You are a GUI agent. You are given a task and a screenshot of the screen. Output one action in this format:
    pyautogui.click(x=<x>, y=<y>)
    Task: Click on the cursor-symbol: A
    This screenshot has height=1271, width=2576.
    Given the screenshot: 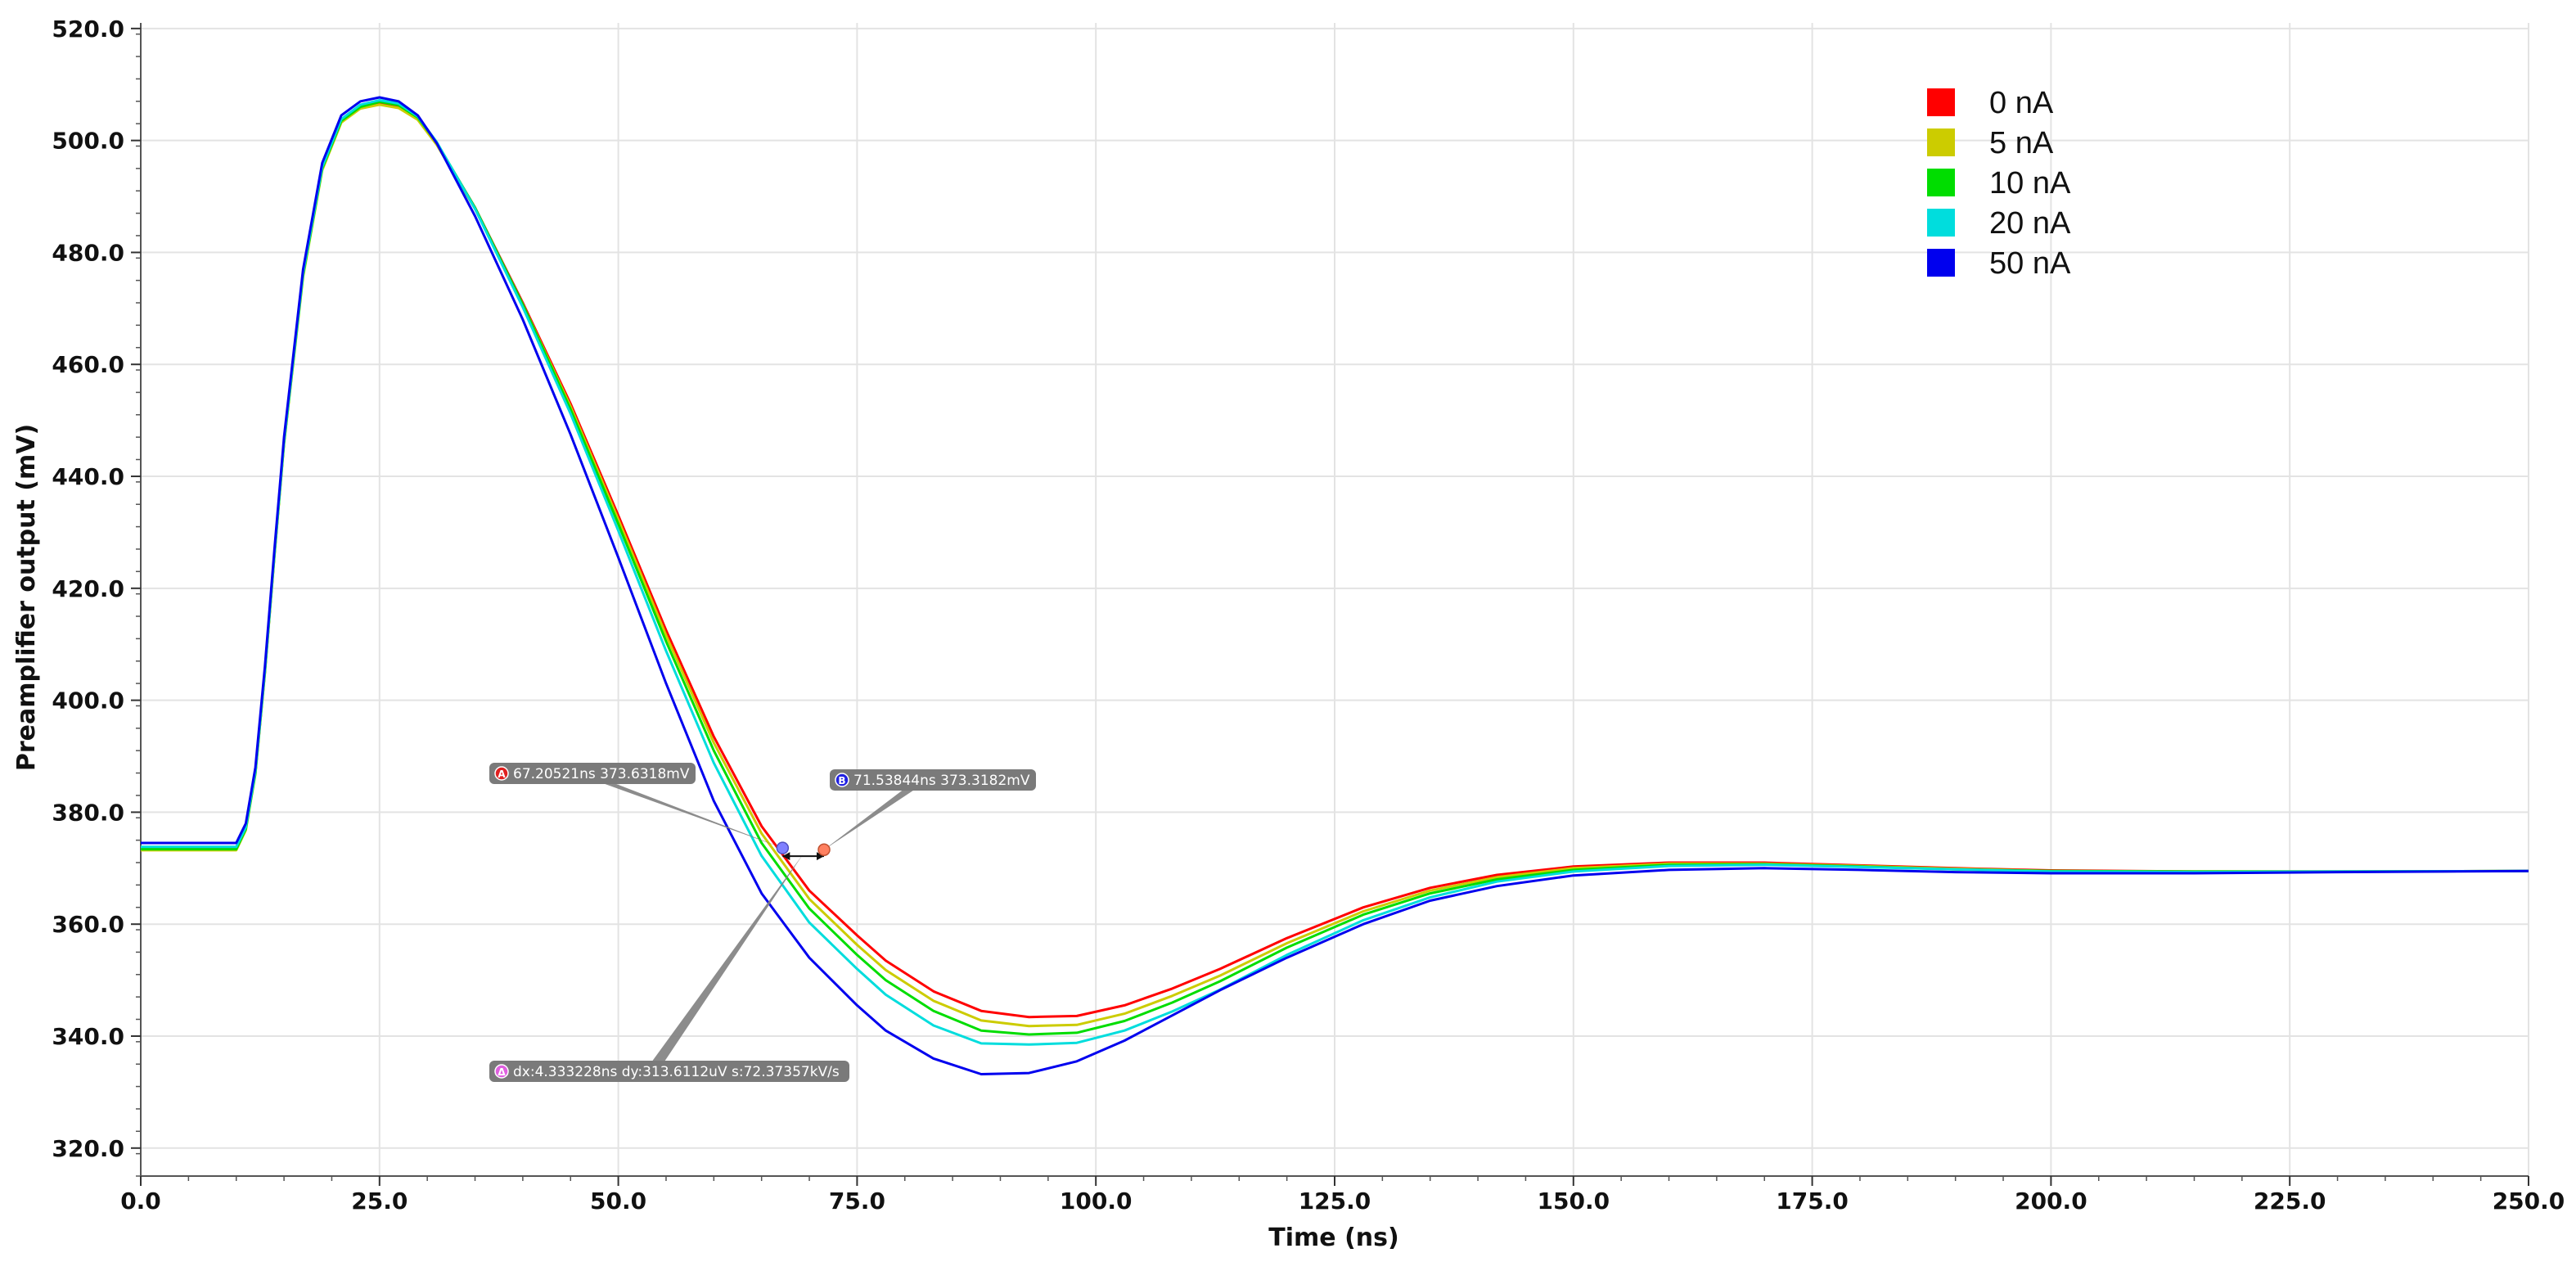 What is the action you would take?
    pyautogui.click(x=502, y=774)
    